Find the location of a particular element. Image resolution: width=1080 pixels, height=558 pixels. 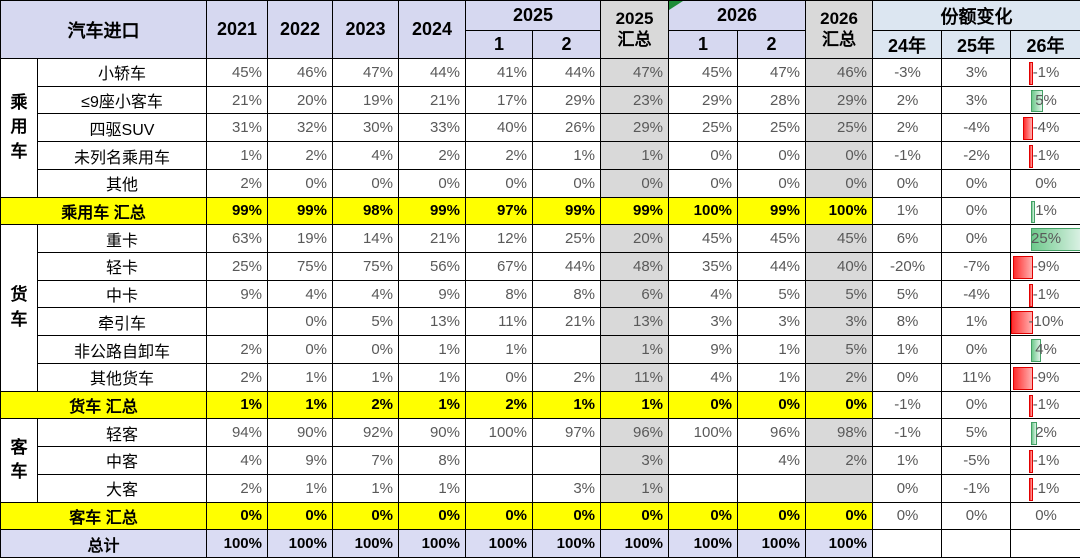

data-cell: 33% is located at coordinates (432, 128).